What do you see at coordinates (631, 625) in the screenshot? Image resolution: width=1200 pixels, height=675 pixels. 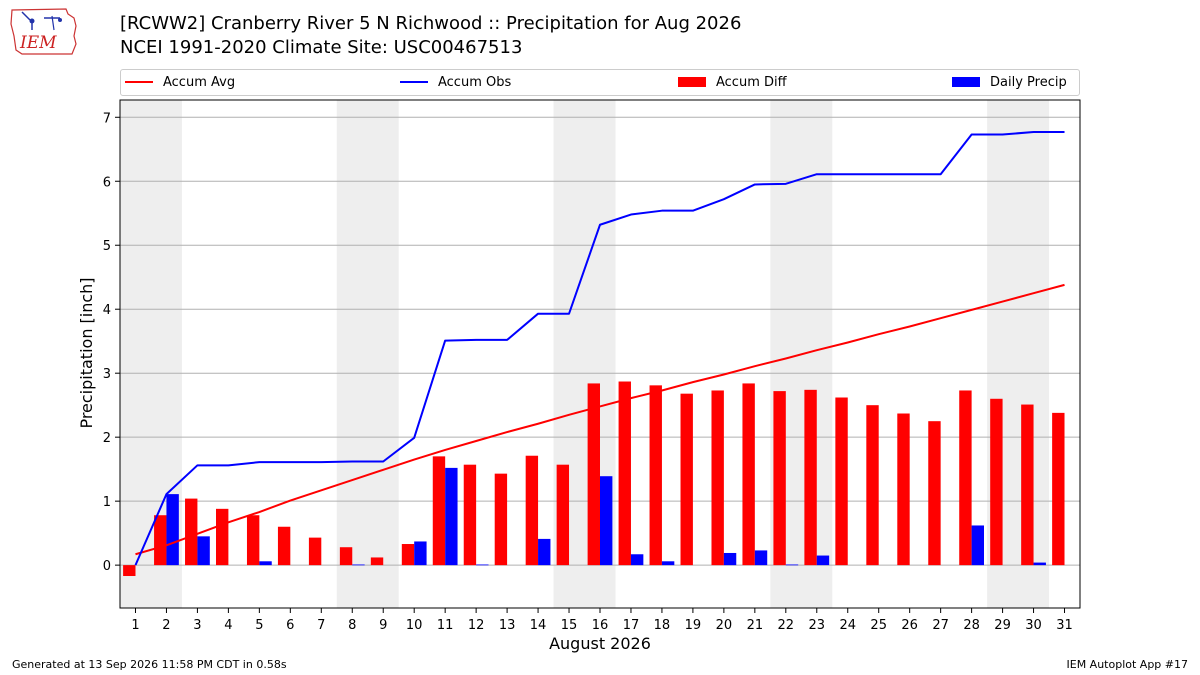 I see `x-tick-label: 17` at bounding box center [631, 625].